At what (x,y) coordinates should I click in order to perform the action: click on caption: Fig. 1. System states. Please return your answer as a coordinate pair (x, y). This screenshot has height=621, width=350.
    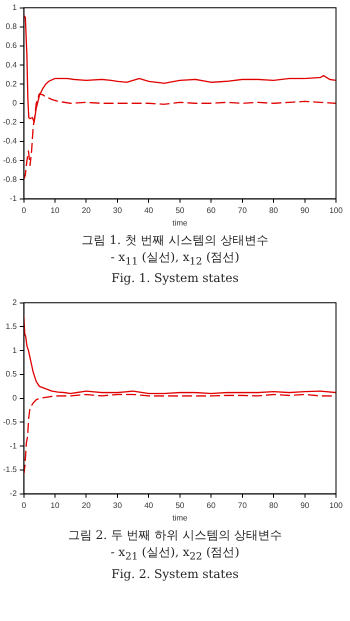
    Looking at the image, I should click on (175, 279).